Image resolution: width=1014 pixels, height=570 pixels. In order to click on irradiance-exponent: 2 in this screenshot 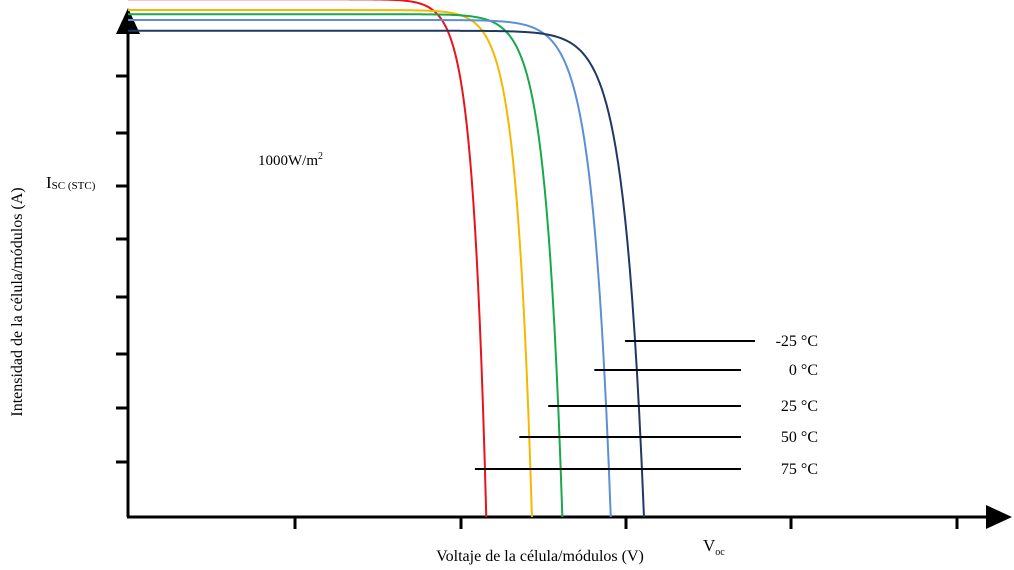, I will do `click(320, 156)`.